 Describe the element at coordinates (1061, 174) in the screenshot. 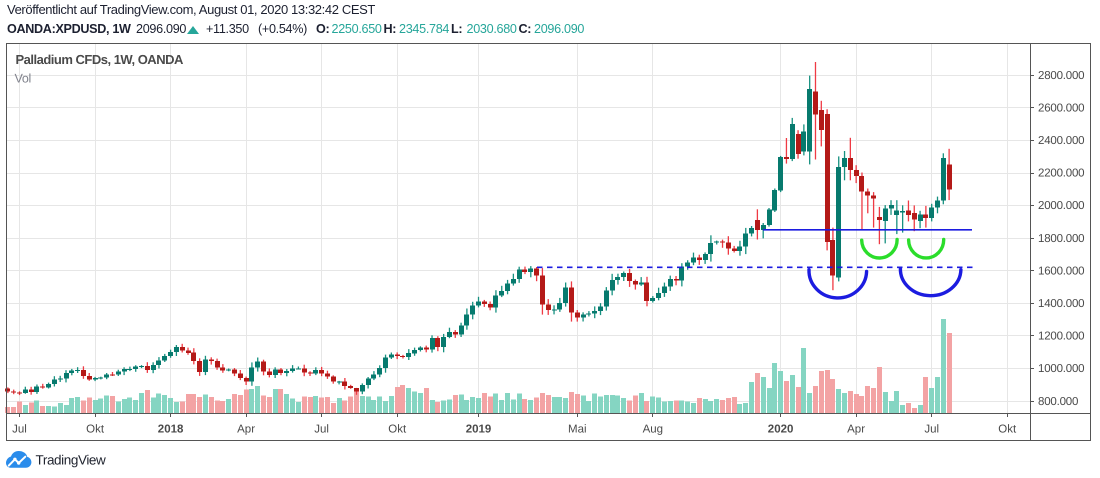

I see `svg-text: 2200.000` at that location.